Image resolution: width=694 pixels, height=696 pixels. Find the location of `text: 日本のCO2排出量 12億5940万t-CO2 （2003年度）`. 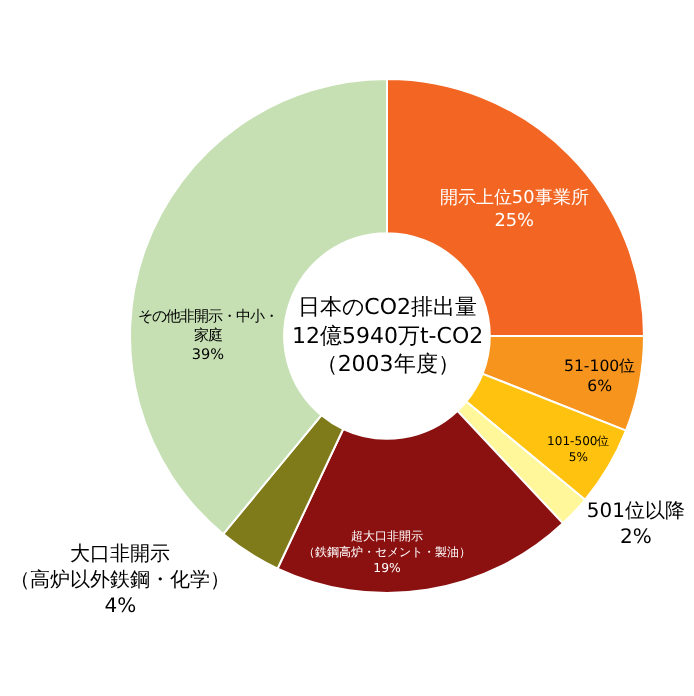

text: 日本のCO2排出量 12億5940万t-CO2 （2003年度） is located at coordinates (388, 336).